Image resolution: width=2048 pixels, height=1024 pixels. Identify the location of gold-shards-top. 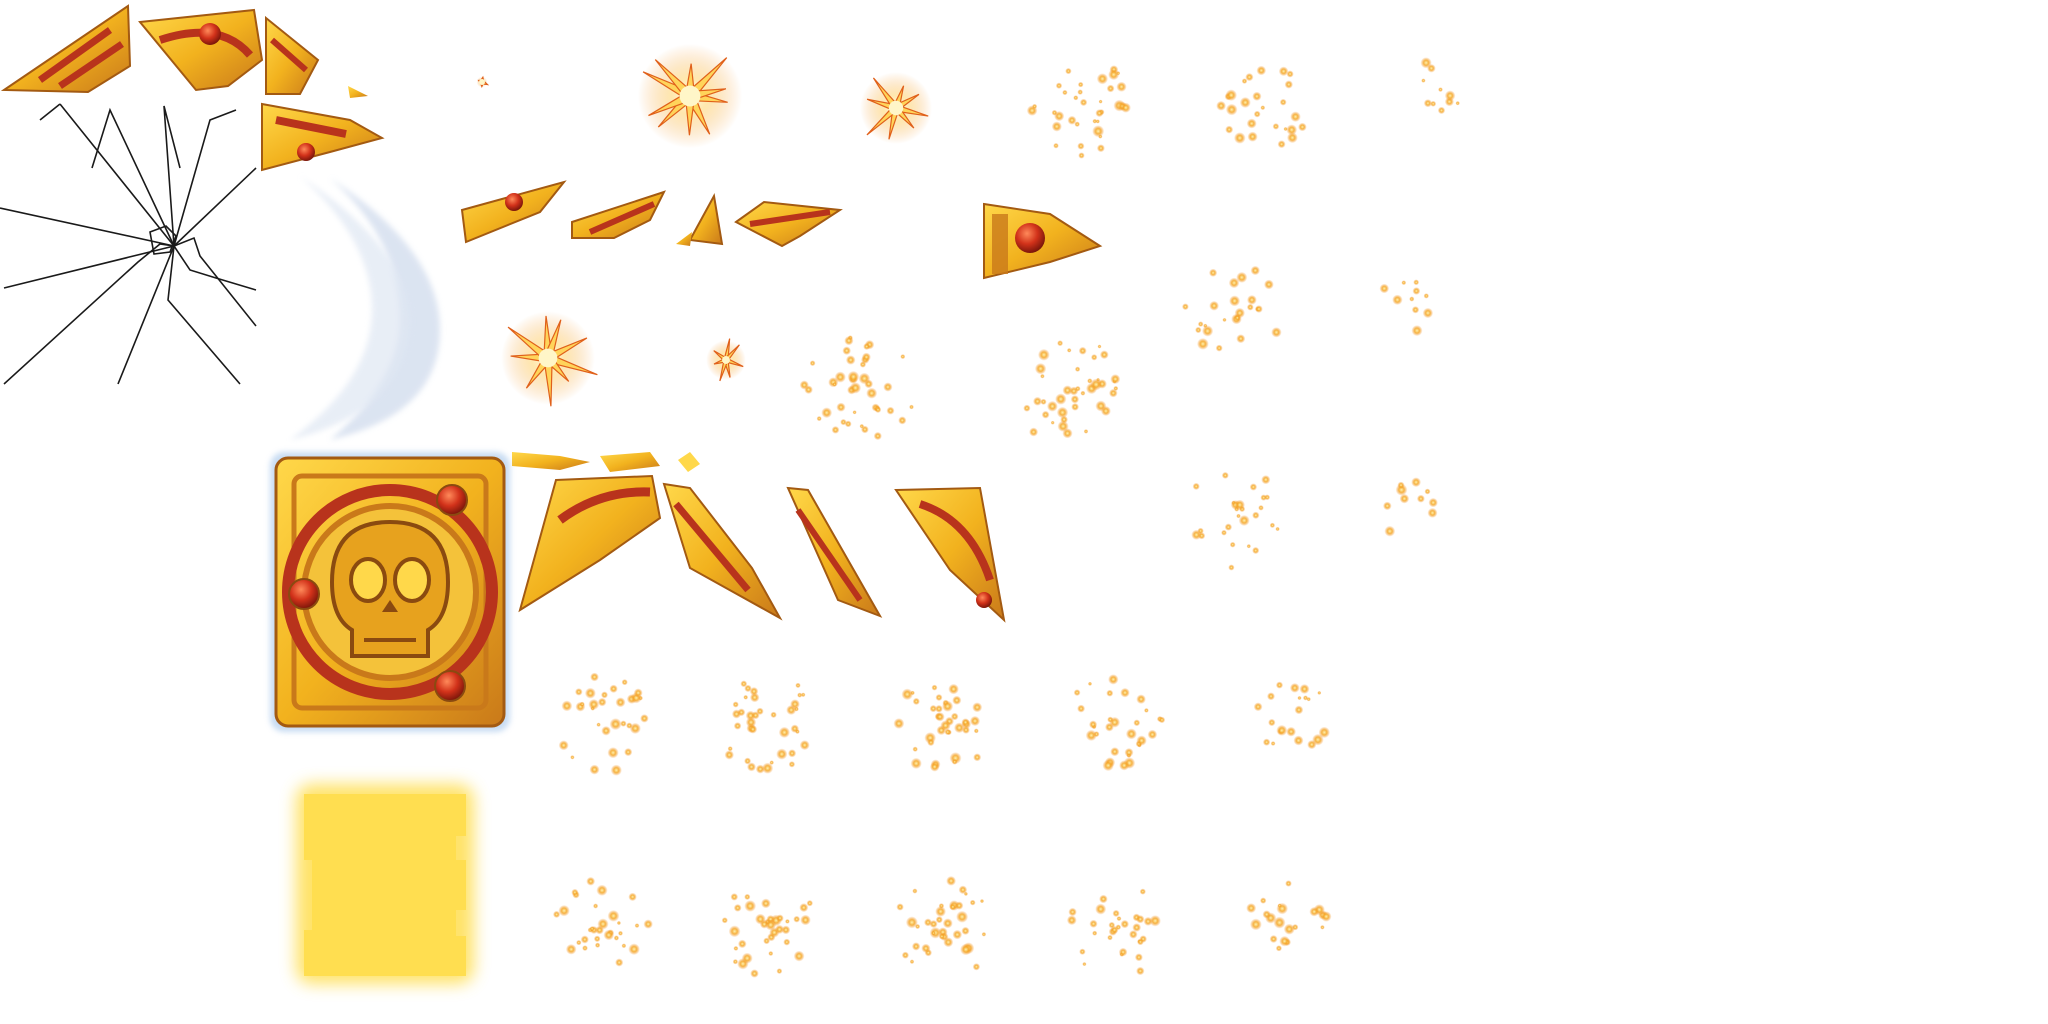
(192, 88).